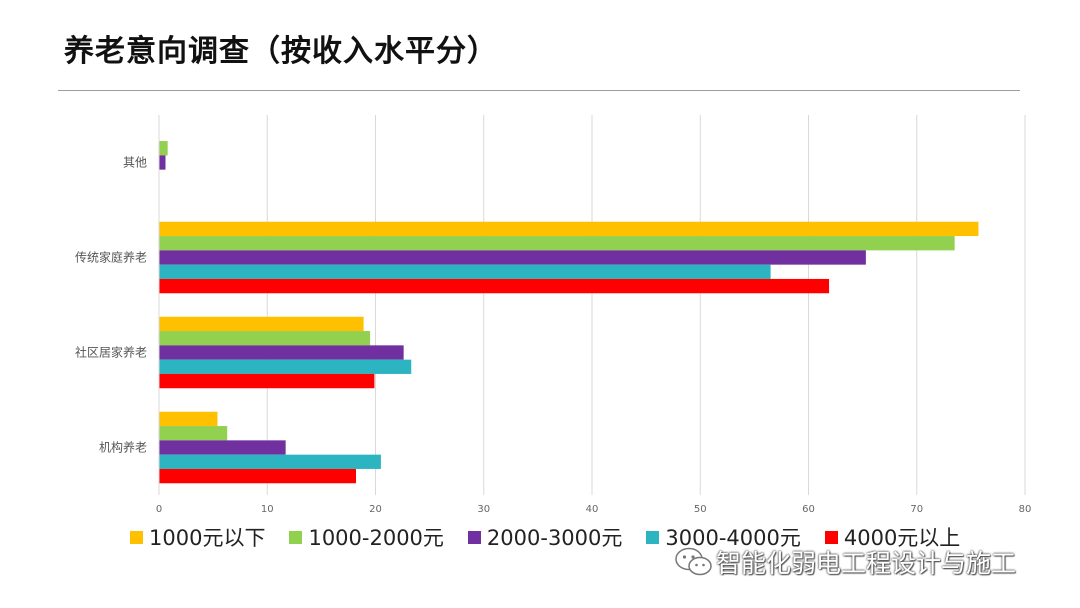  What do you see at coordinates (375, 509) in the screenshot?
I see `x-tick-label: 20` at bounding box center [375, 509].